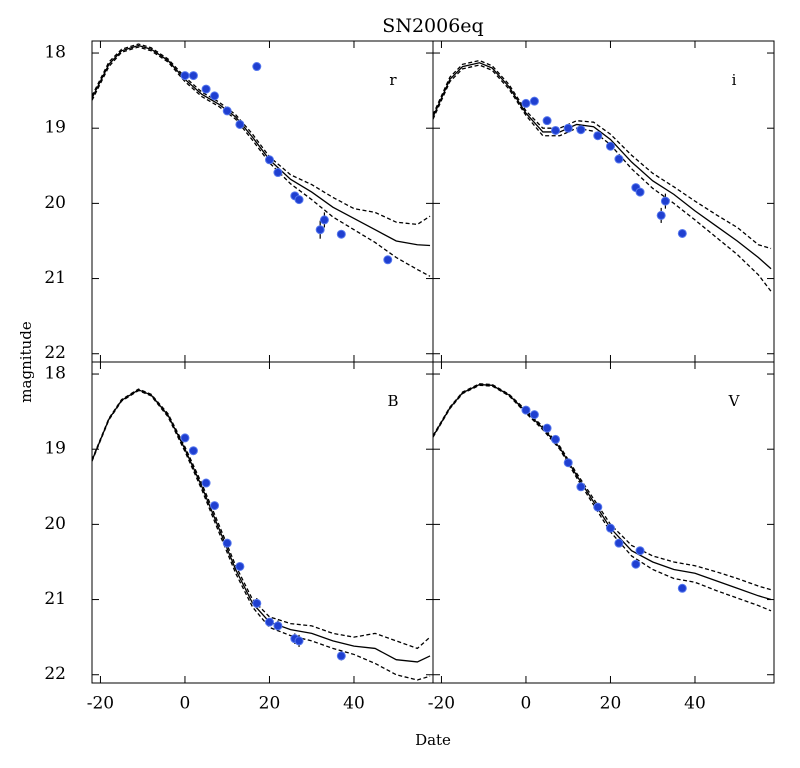 This screenshot has width=800, height=768. I want to click on band-label: i, so click(734, 80).